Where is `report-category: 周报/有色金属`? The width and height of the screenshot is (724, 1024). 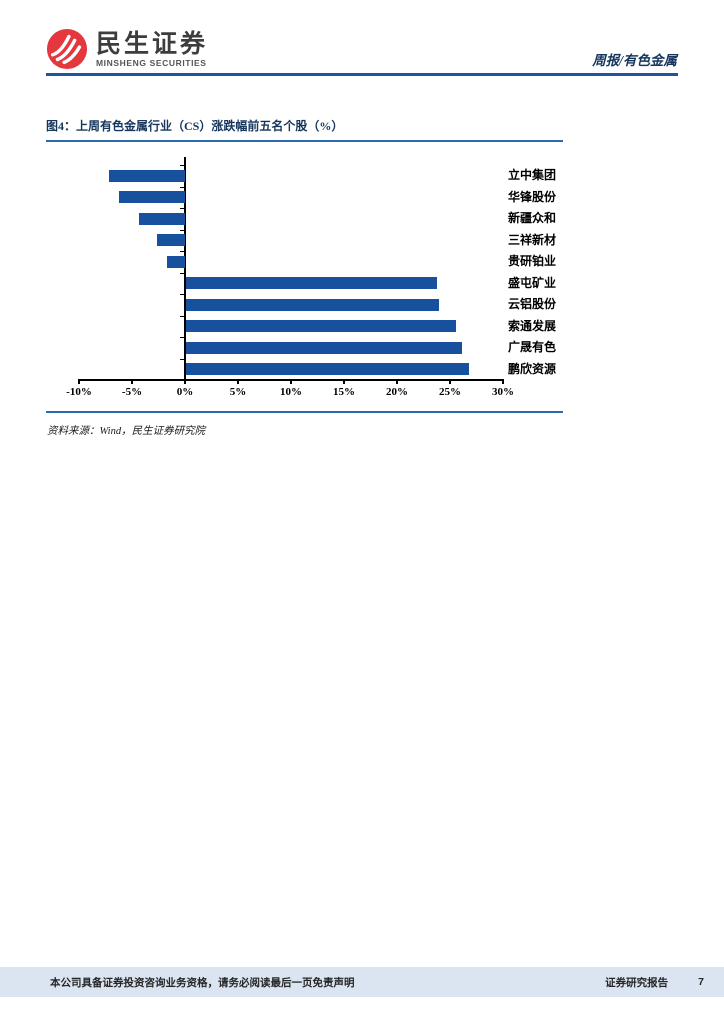 report-category: 周报/有色金属 is located at coordinates (634, 60).